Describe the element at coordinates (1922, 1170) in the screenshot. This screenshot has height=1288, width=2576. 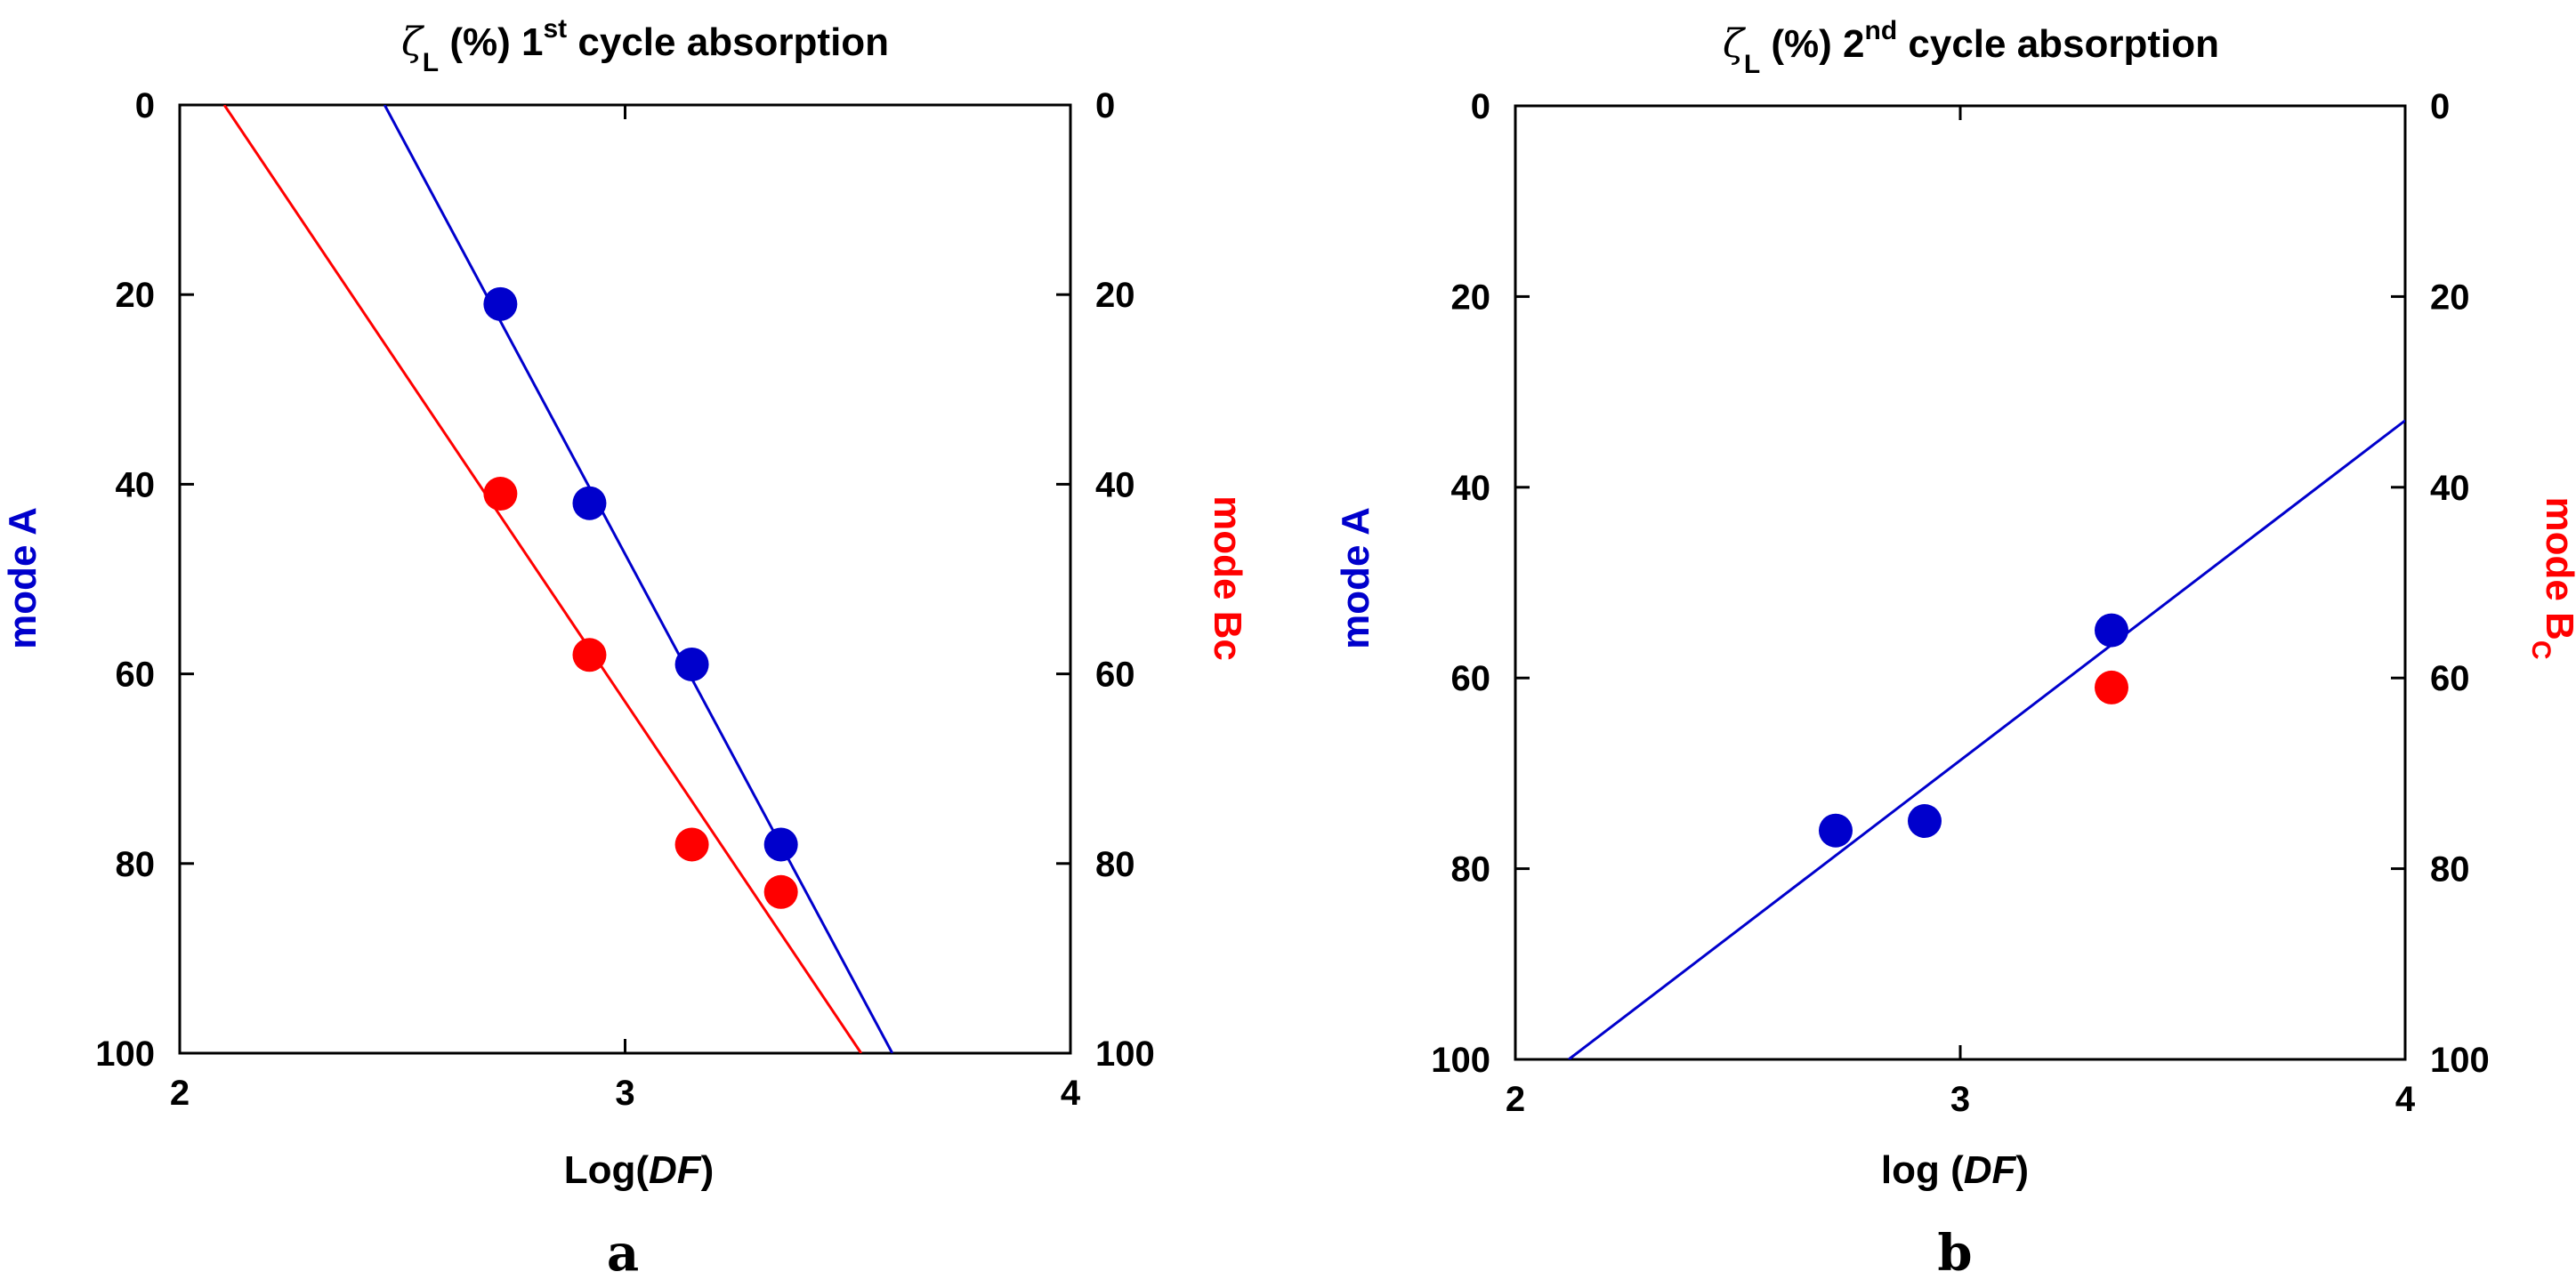
I see `x-axis-label-text: log (` at that location.